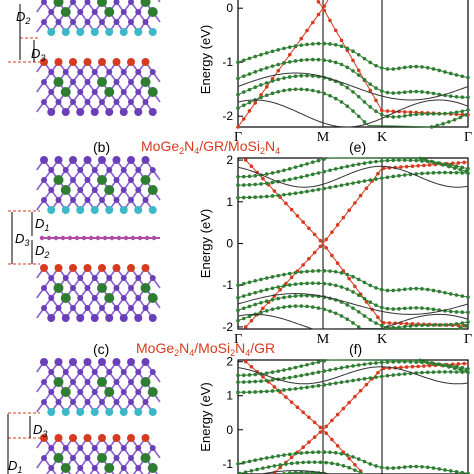 The image size is (474, 474). What do you see at coordinates (229, 202) in the screenshot?
I see `y-tick-label: 1` at bounding box center [229, 202].